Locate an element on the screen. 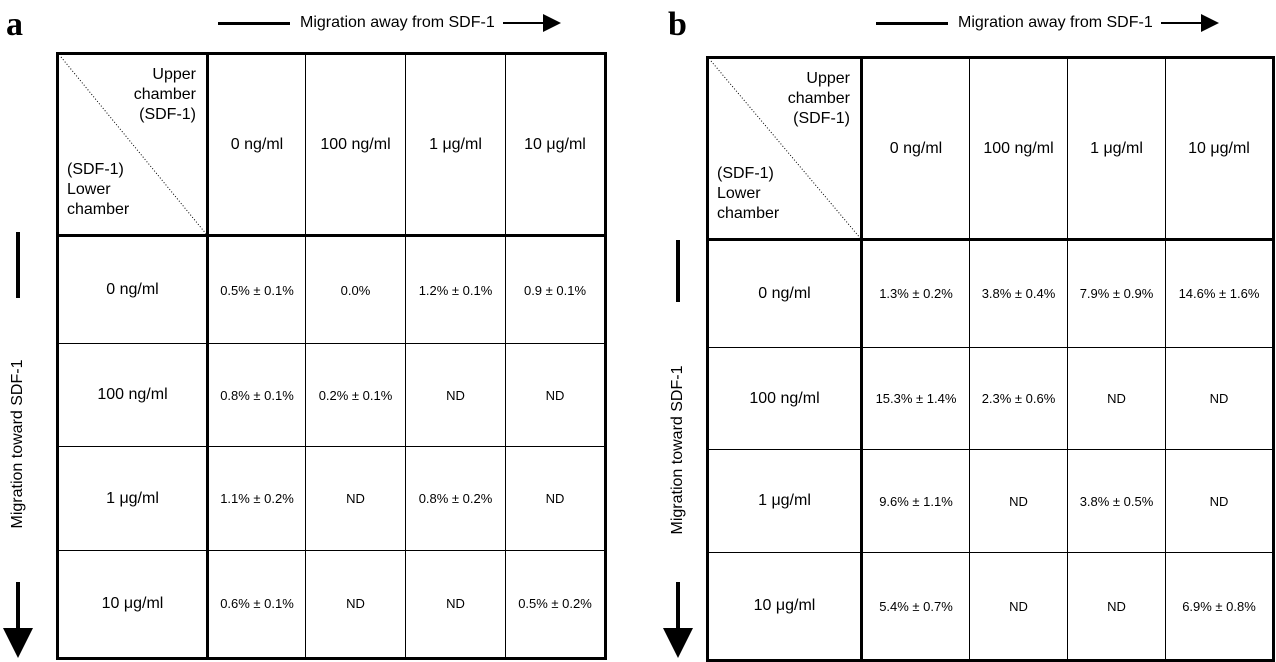 This screenshot has height=662, width=1276. table-row: 100 ng/ml 0.8% ± 0.1% 0.2% ± 0.1% ND ND is located at coordinates (331, 395).